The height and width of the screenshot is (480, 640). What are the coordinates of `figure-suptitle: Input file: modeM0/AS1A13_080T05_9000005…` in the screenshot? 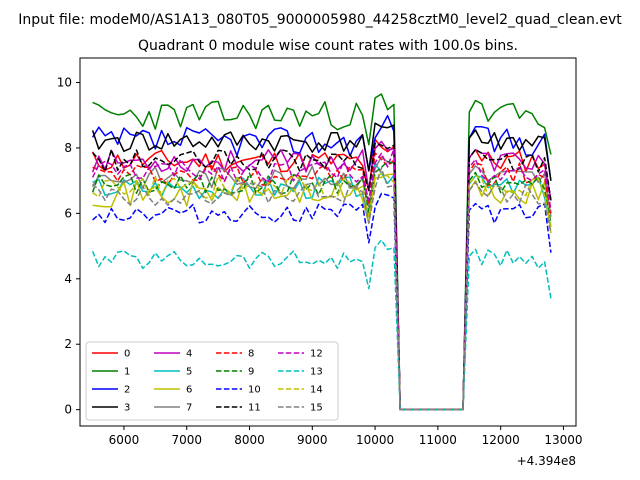 It's located at (320, 20).